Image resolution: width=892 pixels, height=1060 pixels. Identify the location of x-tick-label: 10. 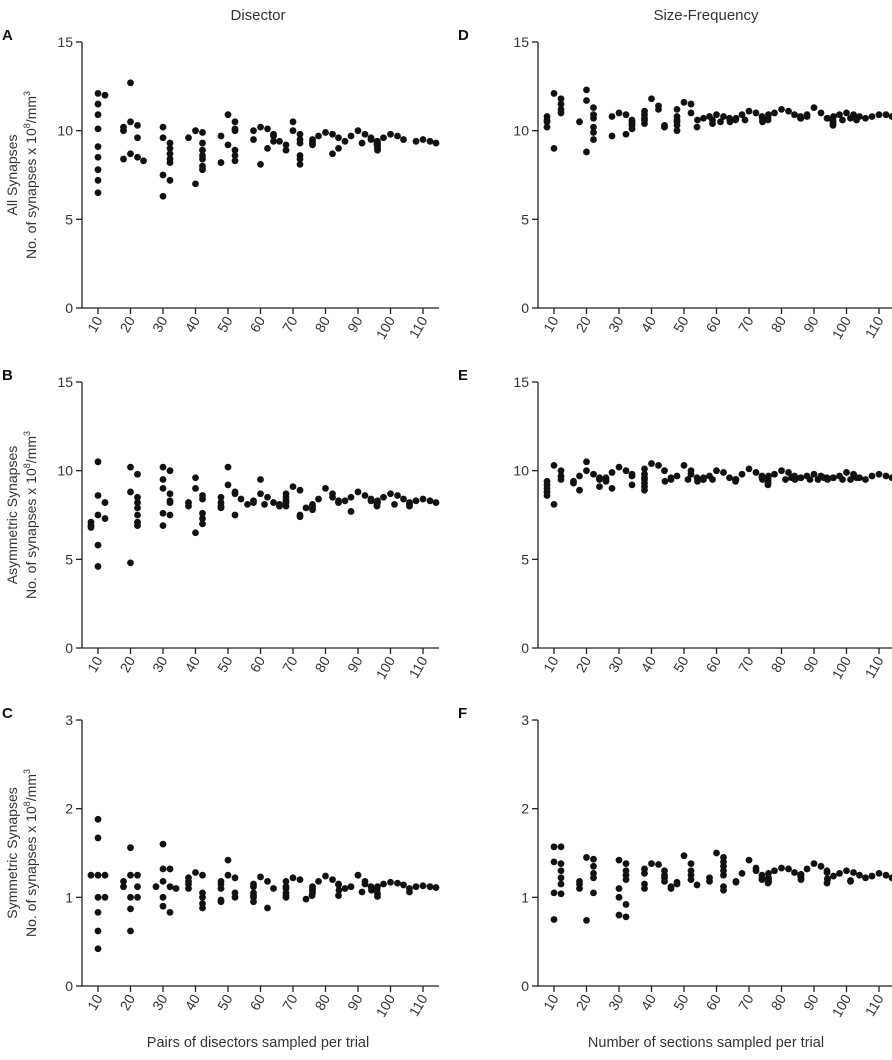
(95, 324).